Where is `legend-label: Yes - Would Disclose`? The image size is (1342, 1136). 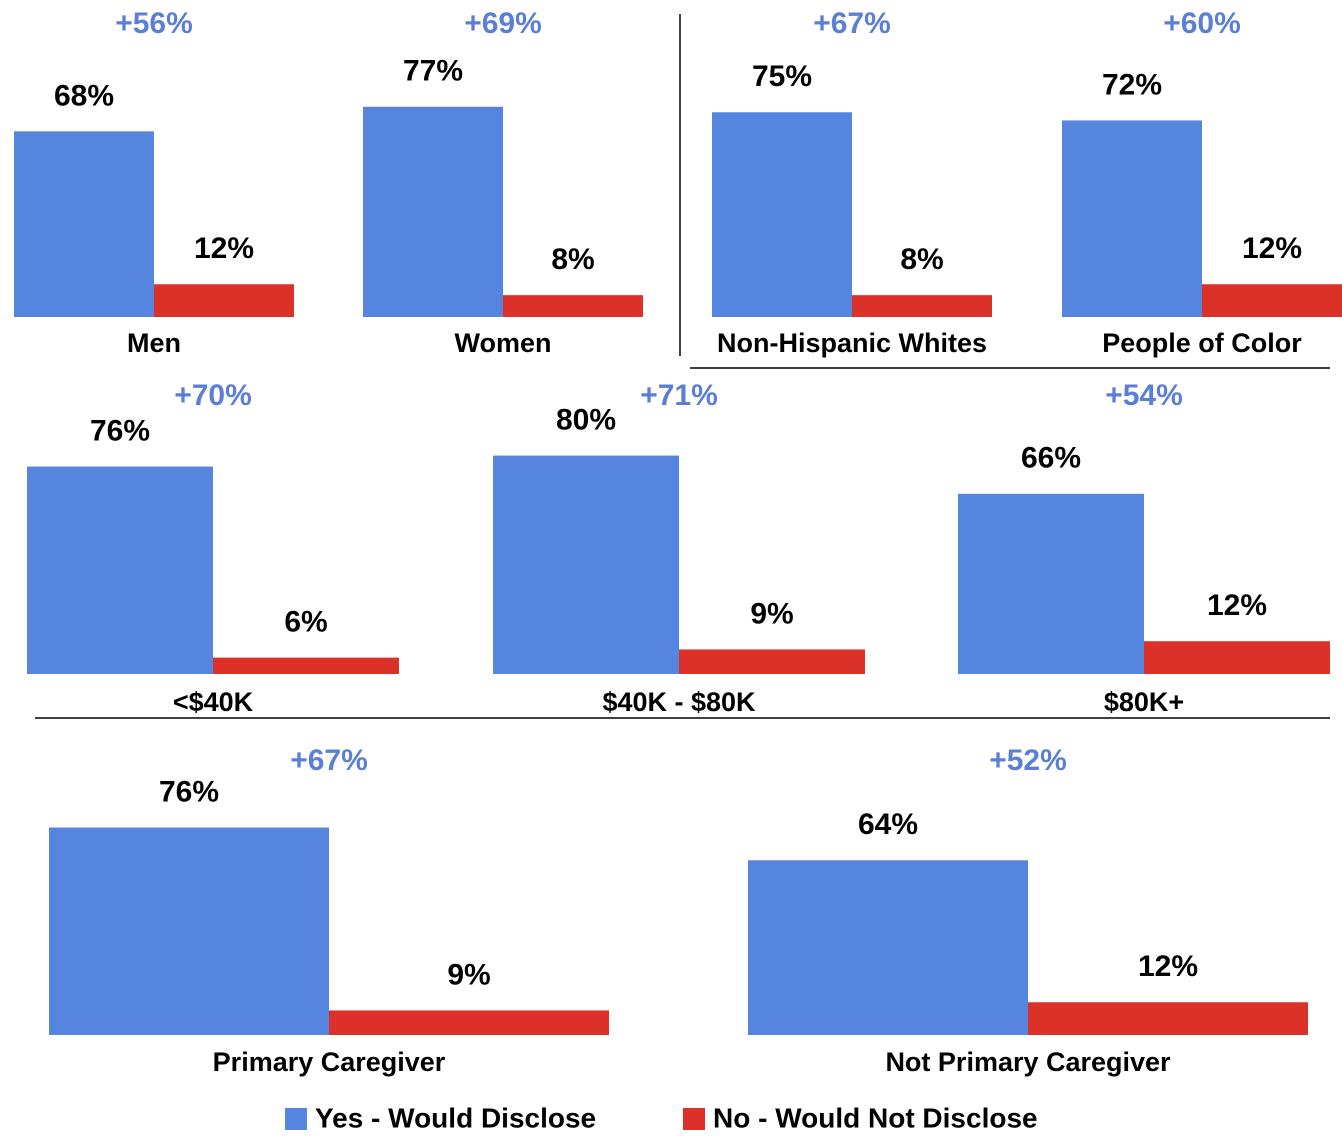
legend-label: Yes - Would Disclose is located at coordinates (455, 1117).